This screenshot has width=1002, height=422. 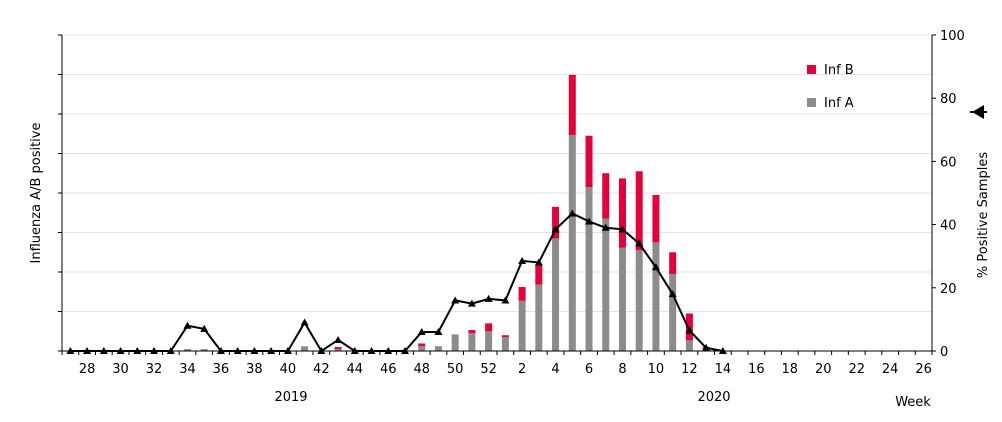 I want to click on x-tick-label: 52, so click(x=488, y=369).